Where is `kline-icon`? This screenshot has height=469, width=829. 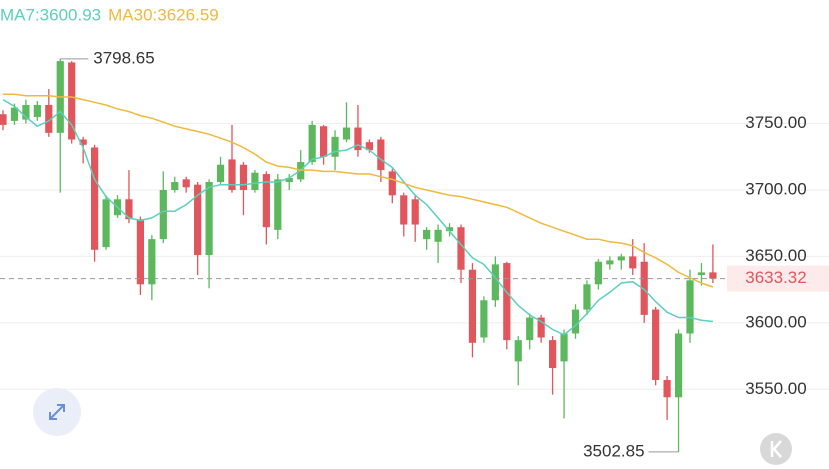
kline-icon is located at coordinates (776, 449).